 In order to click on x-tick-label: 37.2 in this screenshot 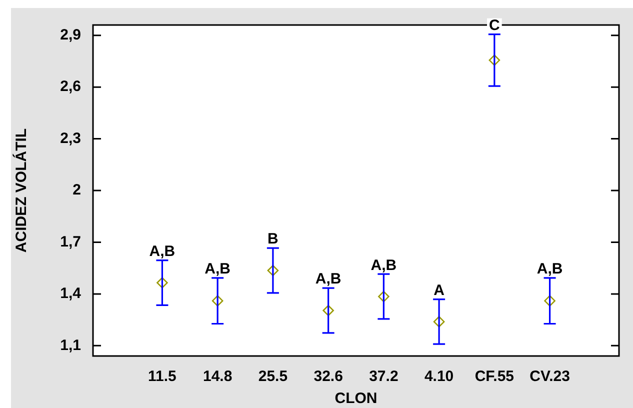, I will do `click(383, 377)`.